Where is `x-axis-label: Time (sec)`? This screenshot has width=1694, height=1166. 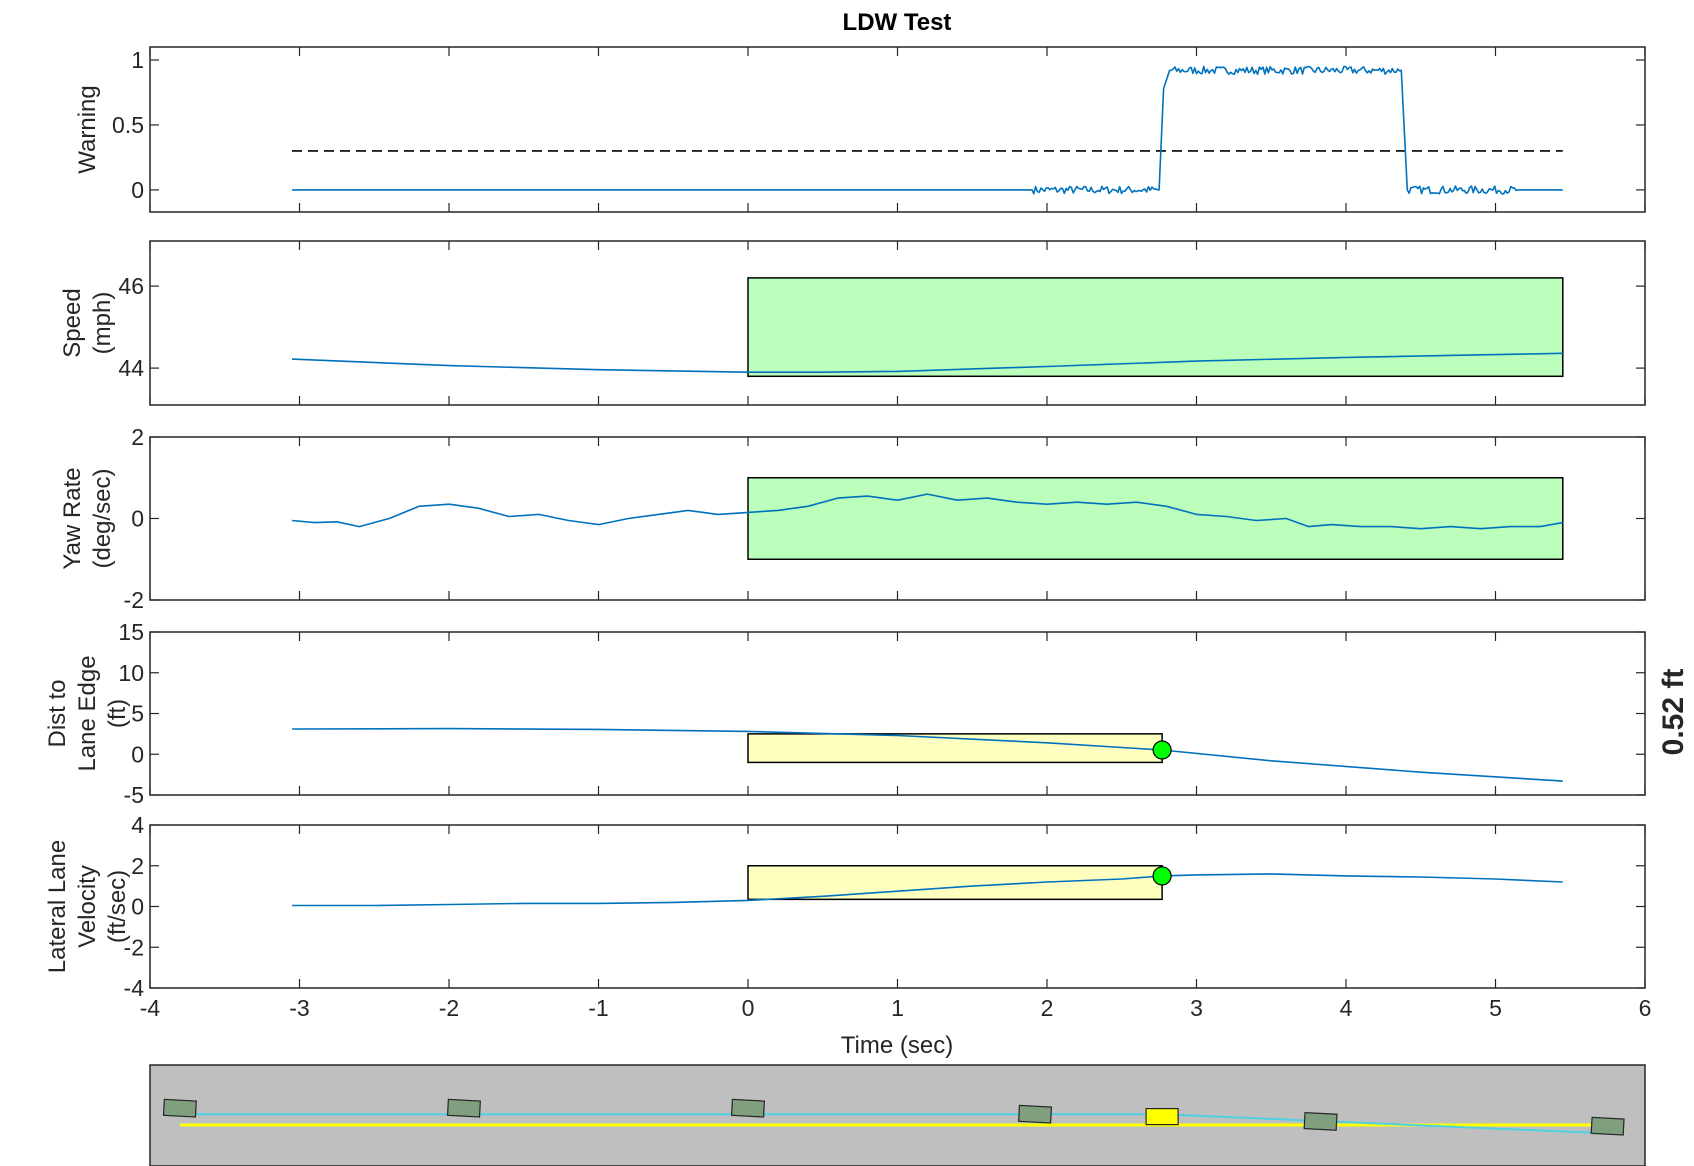
x-axis-label: Time (sec) is located at coordinates (897, 1045).